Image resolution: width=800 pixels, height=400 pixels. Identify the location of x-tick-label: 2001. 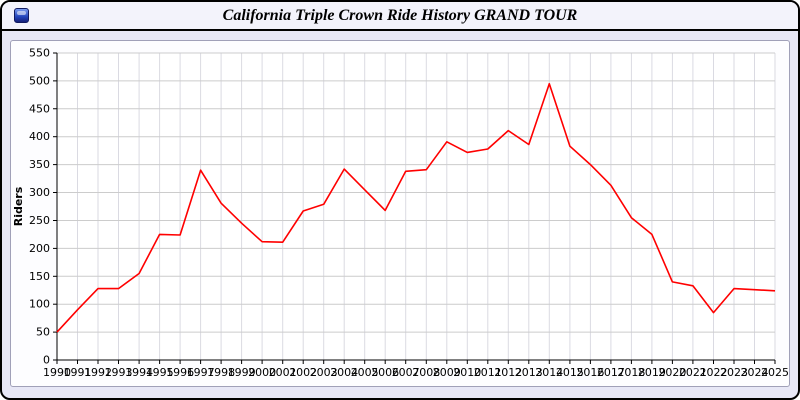
(283, 372).